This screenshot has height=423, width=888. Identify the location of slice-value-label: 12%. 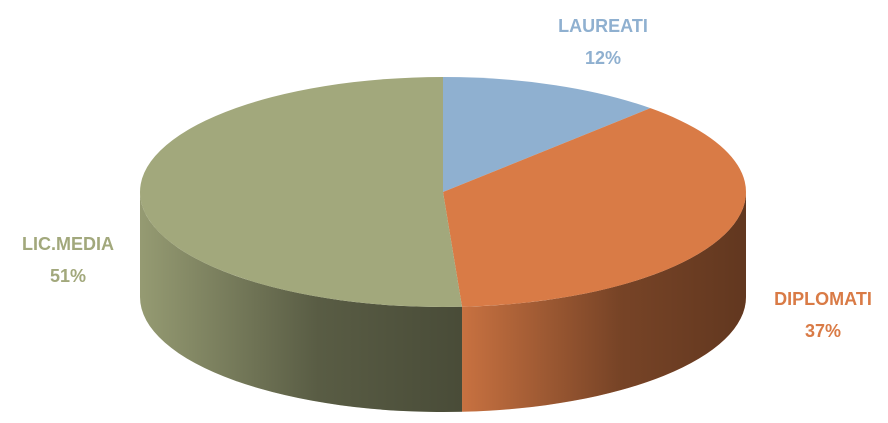
(603, 58).